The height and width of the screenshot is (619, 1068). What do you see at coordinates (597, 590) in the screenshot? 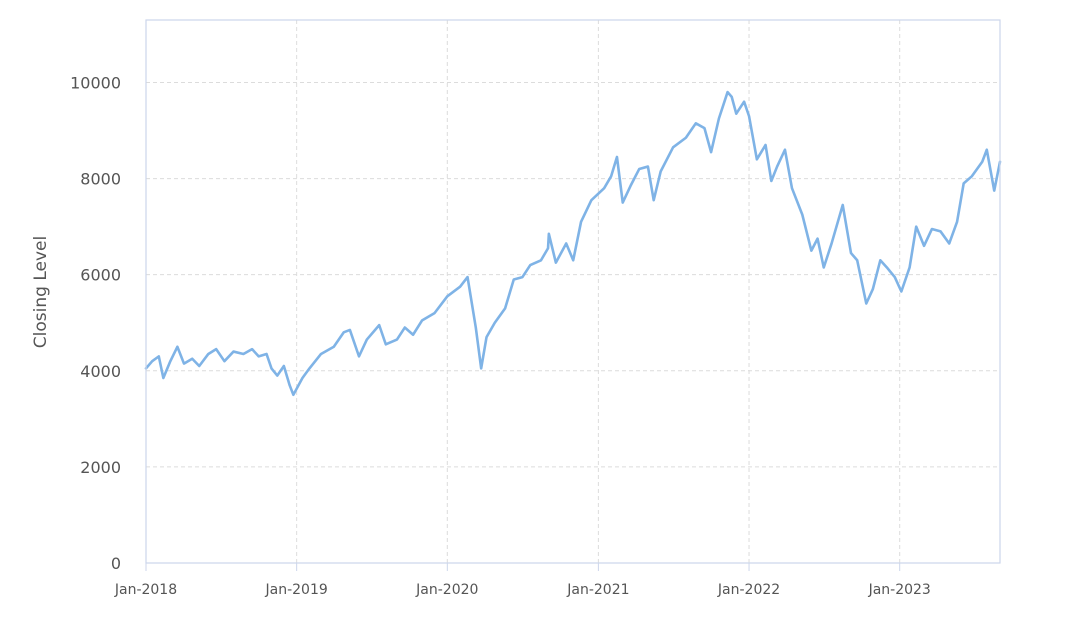
I see `x-tick-label: Jan-2021` at bounding box center [597, 590].